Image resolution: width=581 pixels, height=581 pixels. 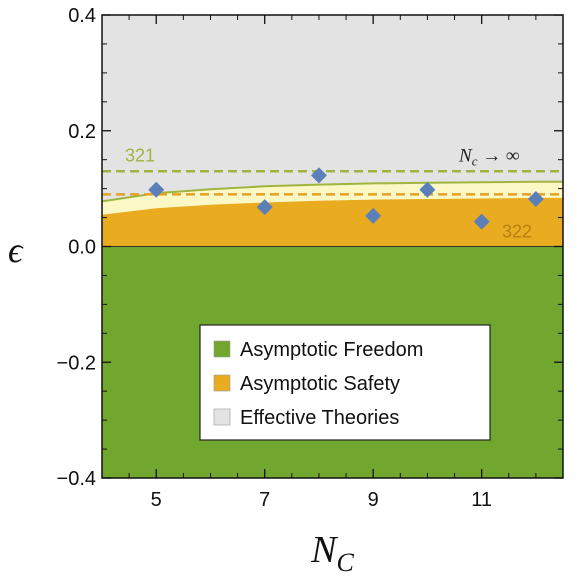 I want to click on y-tick-label: 0.2, so click(x=82, y=132).